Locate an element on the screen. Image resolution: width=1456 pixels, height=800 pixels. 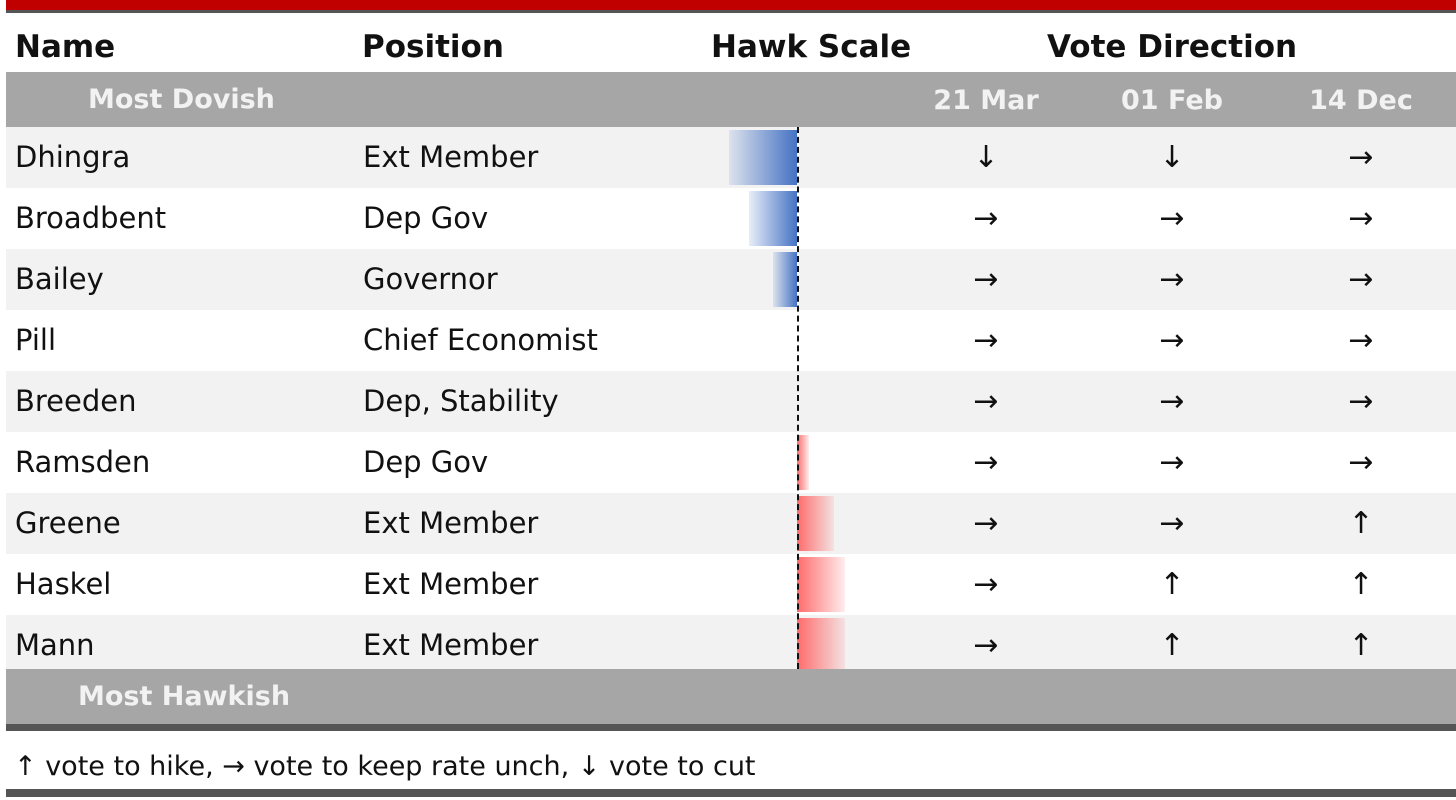
table-row: Pill Chief Economist → → → is located at coordinates (731, 340).